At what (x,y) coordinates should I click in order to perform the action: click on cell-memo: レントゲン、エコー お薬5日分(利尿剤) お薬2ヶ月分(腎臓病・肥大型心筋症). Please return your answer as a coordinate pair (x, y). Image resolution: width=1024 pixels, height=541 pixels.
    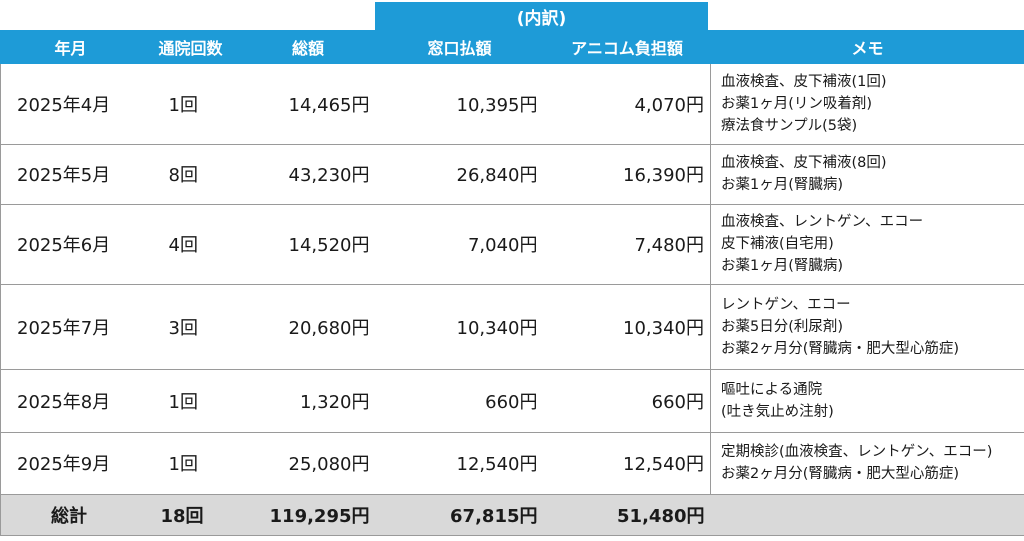
    Looking at the image, I should click on (867, 327).